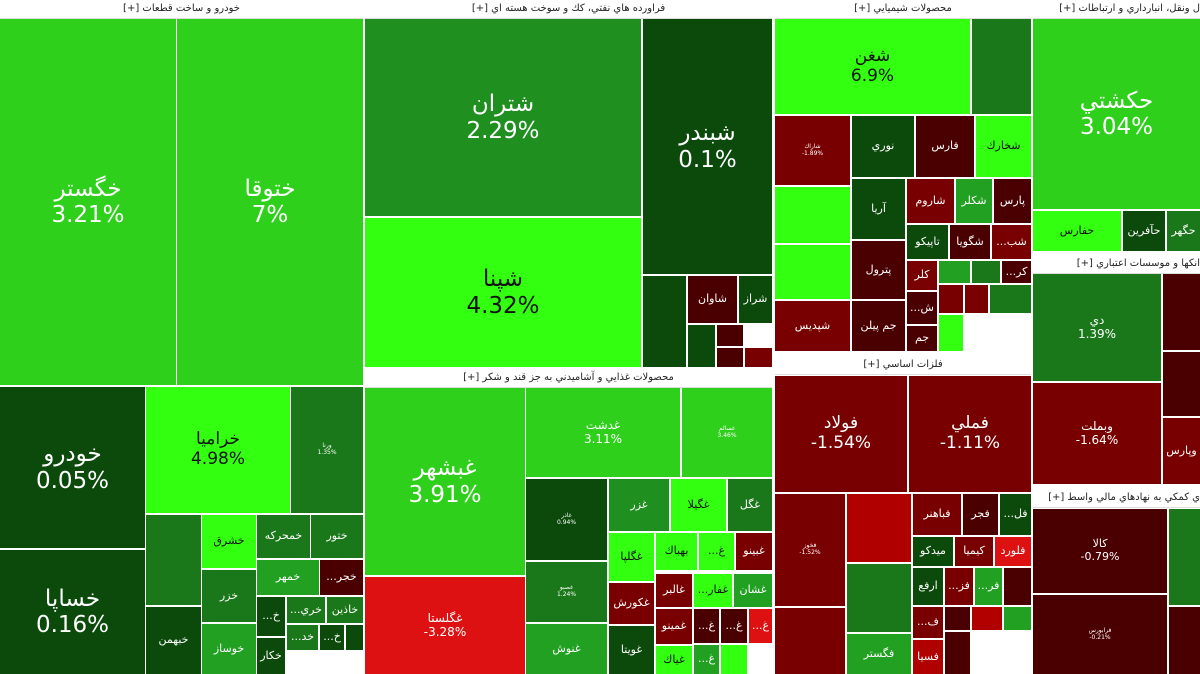 The image size is (1200, 674). I want to click on stock-tile: شاروم, so click(930, 201).